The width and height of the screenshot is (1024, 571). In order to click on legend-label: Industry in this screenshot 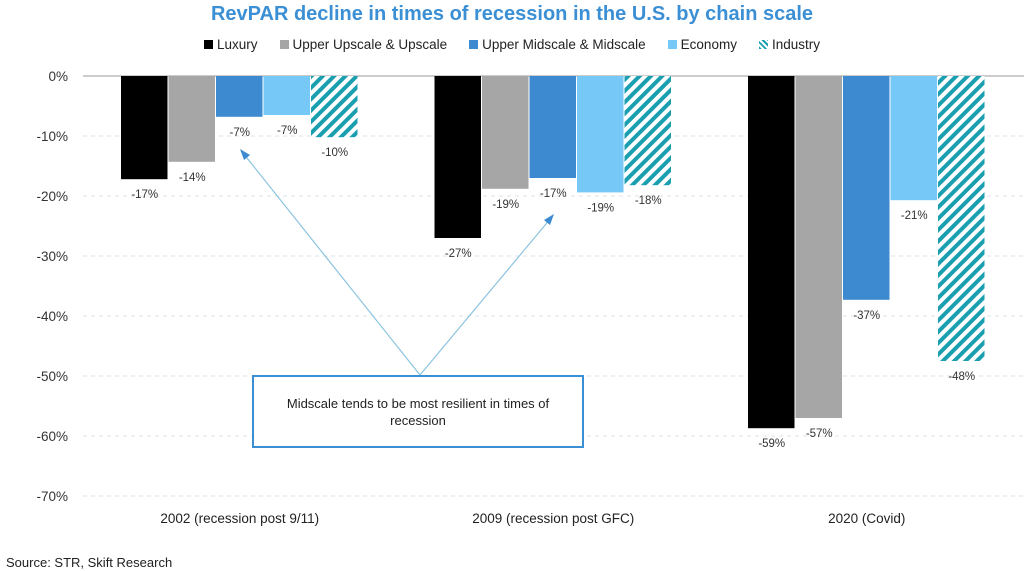, I will do `click(795, 44)`.